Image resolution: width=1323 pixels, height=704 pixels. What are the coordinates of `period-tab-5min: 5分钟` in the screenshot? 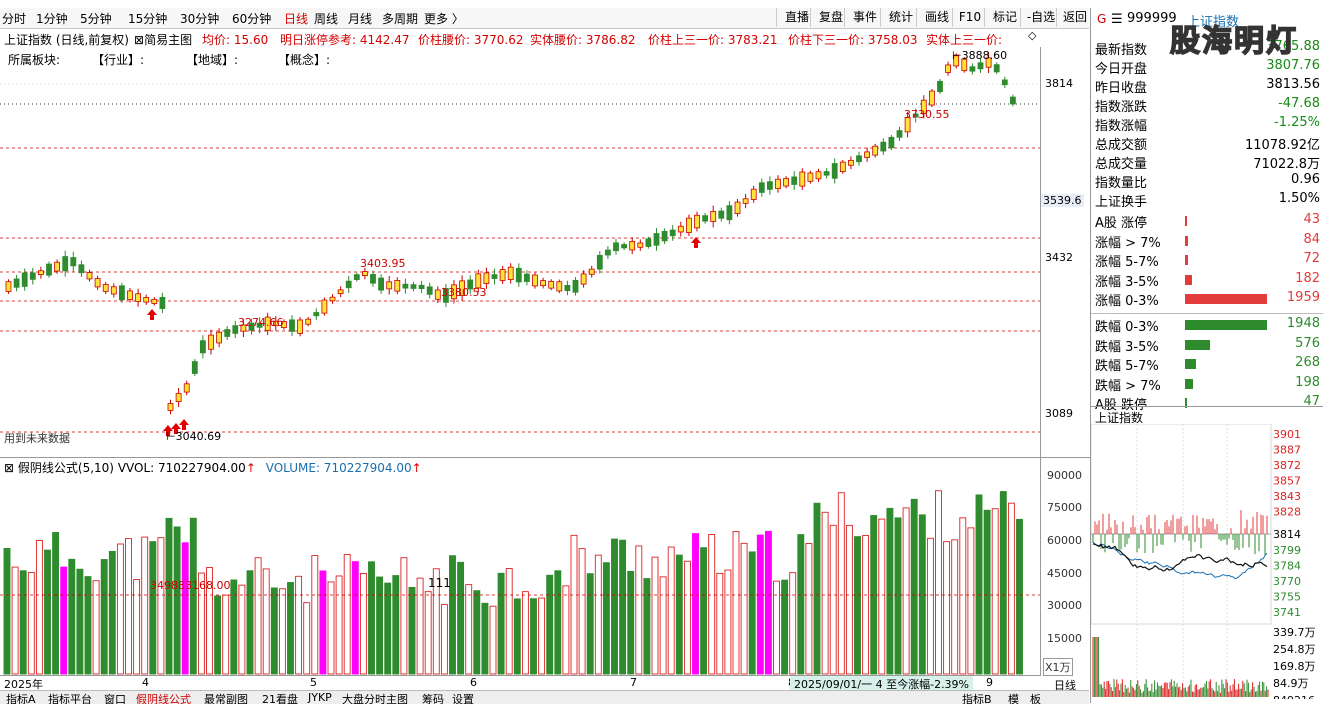 It's located at (96, 19).